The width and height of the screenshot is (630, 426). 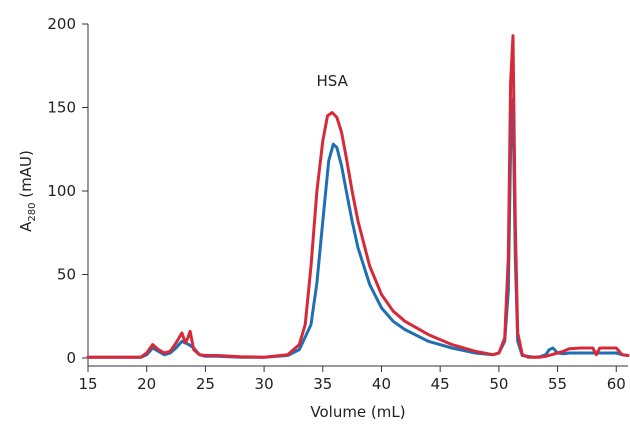 I want to click on y-tick-label: 0, so click(x=71, y=358).